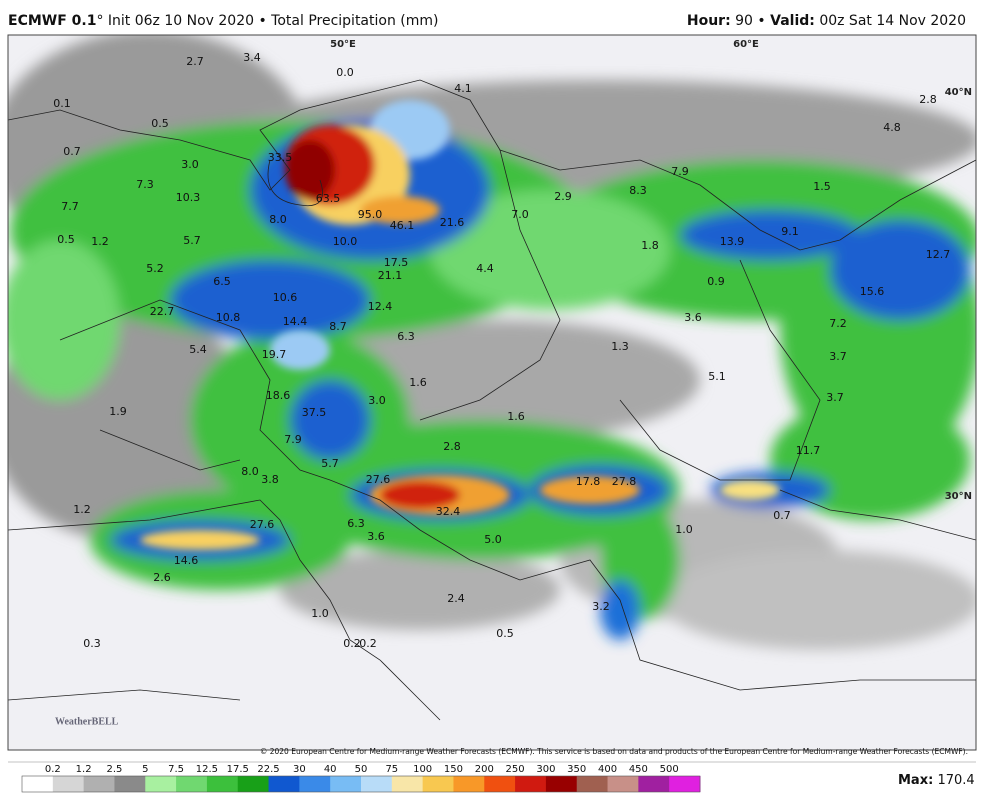 Image resolution: width=984 pixels, height=812 pixels. What do you see at coordinates (958, 92) in the screenshot?
I see `grid-label: 40°N` at bounding box center [958, 92].